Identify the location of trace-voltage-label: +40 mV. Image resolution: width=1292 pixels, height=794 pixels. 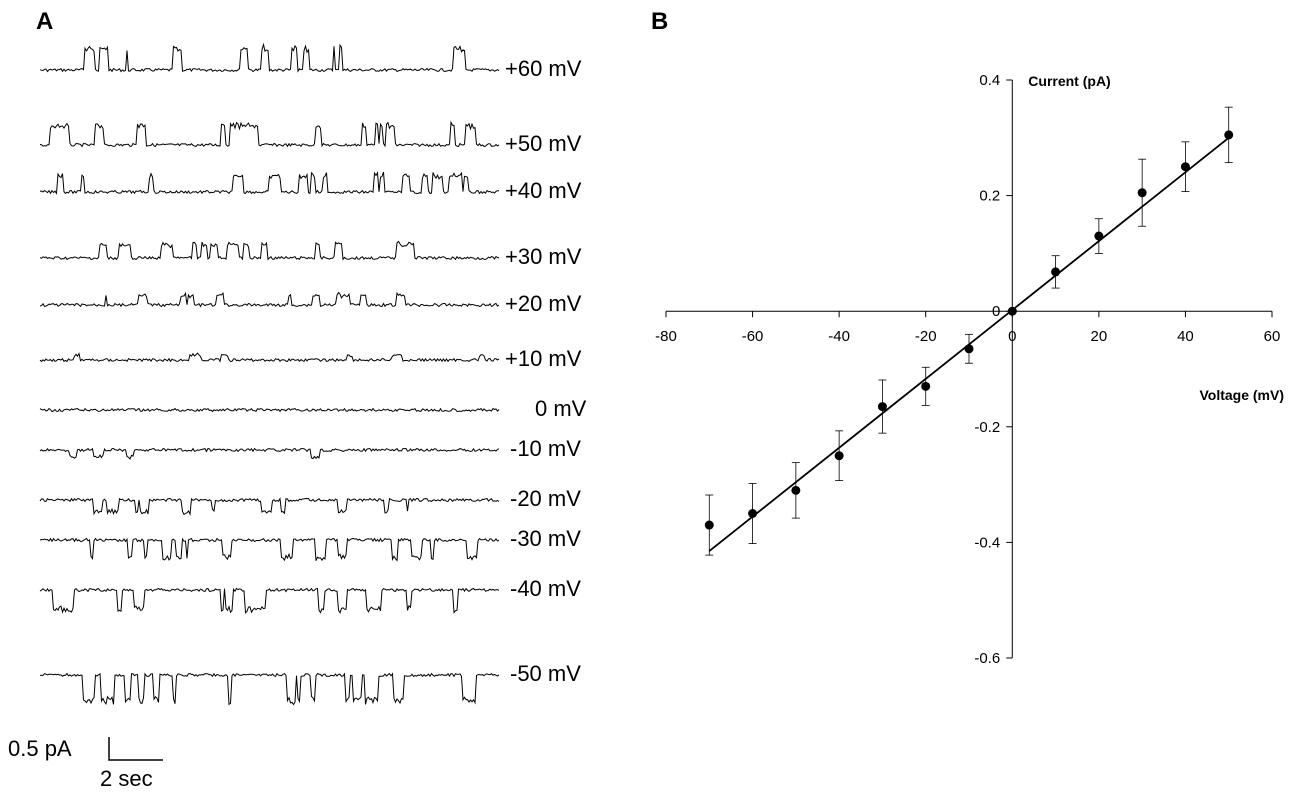
(543, 190).